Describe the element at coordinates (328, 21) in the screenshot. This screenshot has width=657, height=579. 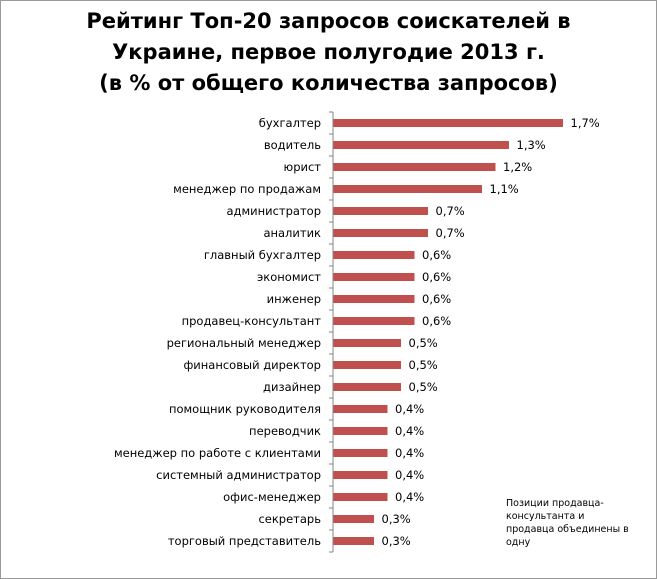
I see `chart-title-line-1: Рейтинг Топ-20 запросов соискателей в` at that location.